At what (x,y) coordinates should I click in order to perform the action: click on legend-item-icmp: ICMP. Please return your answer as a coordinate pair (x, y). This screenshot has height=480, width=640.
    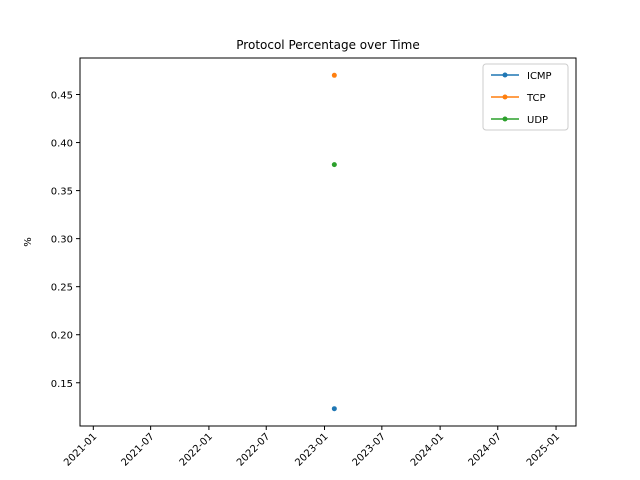
    Looking at the image, I should click on (521, 76).